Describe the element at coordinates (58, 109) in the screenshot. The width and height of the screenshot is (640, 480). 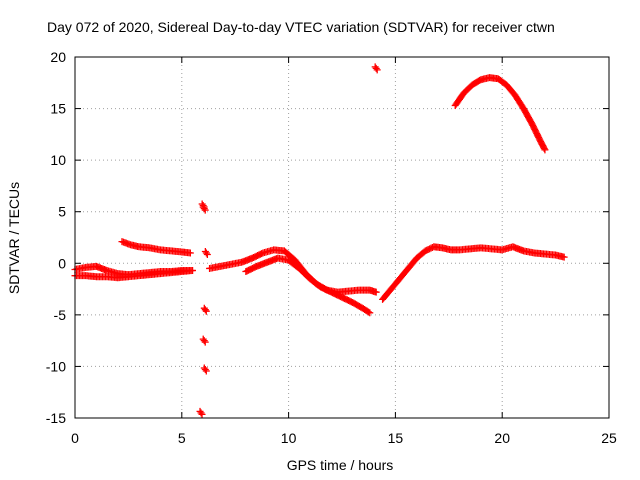
I see `y-tick-label: 15` at that location.